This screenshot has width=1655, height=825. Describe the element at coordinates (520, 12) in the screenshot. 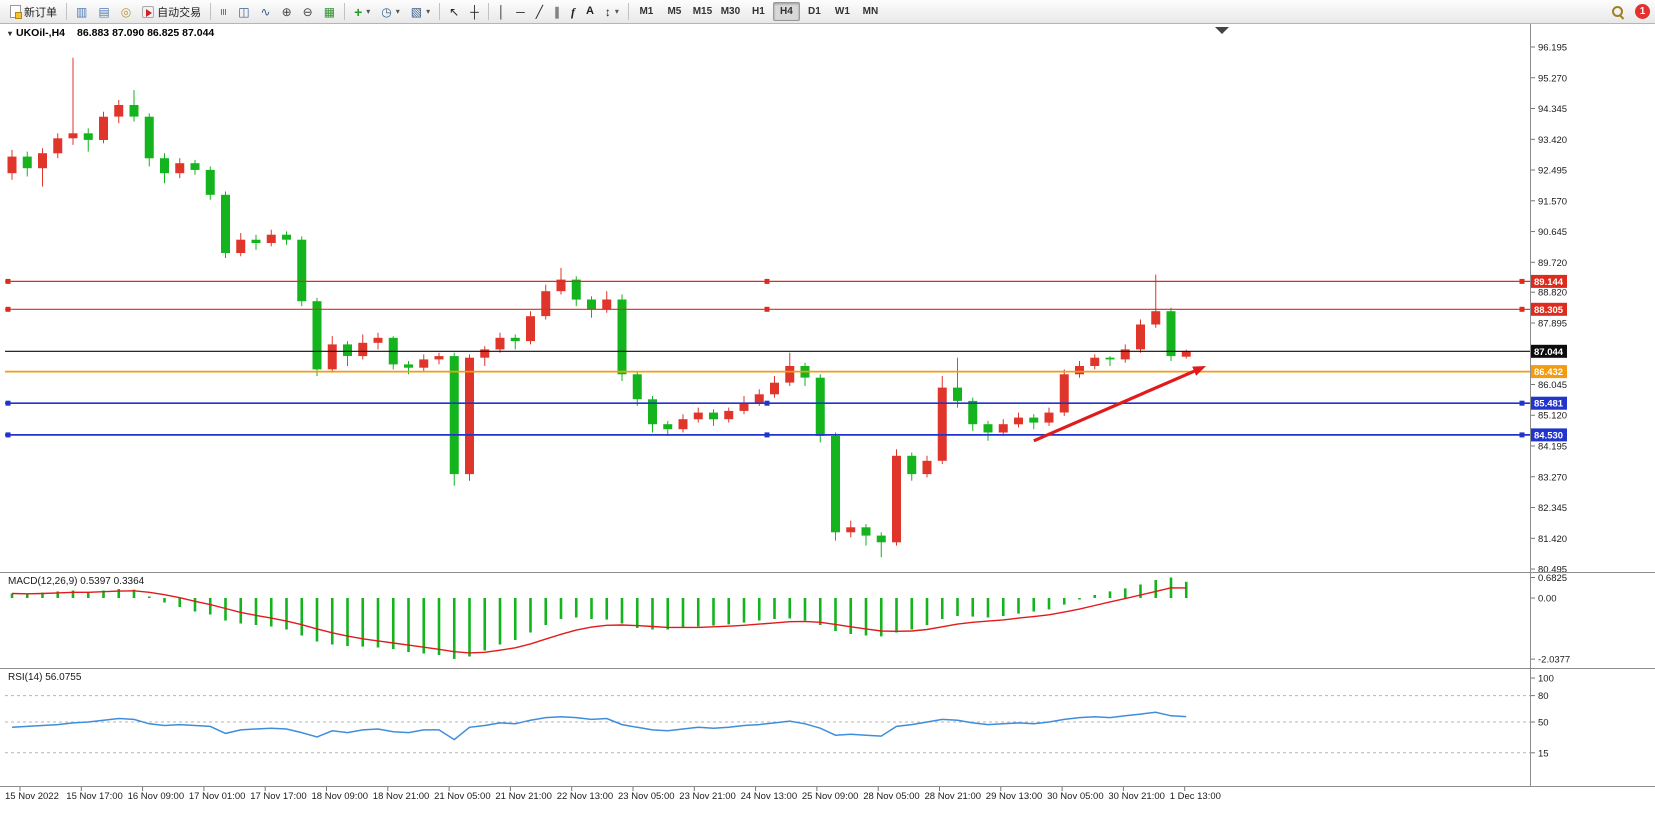

I see `horizontal-line-button: ─` at that location.